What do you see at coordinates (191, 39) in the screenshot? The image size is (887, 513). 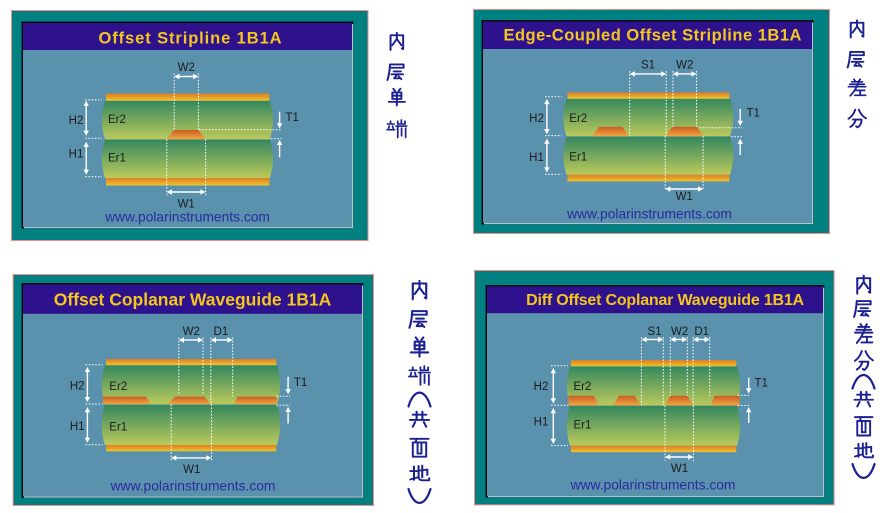 I see `svg-text: Offset Stripline 1B1A` at bounding box center [191, 39].